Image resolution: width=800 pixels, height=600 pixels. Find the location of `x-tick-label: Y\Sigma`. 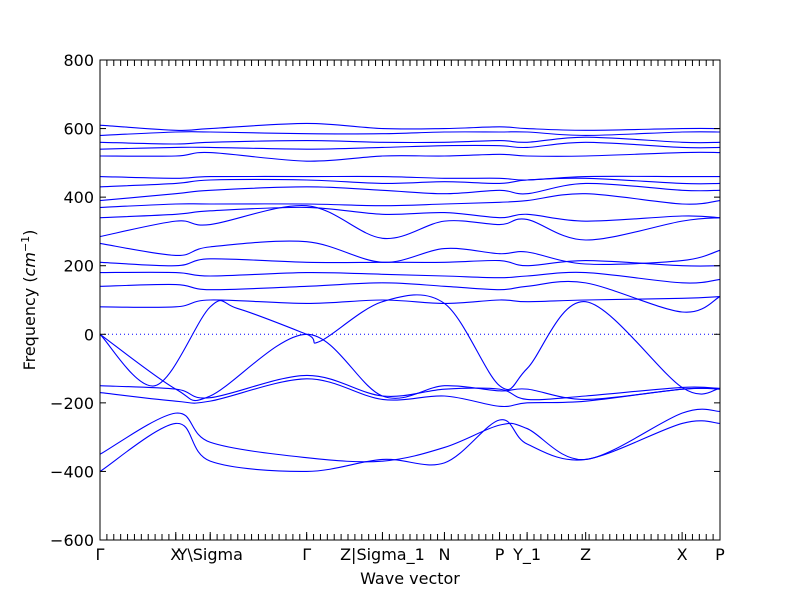

x-tick-label: Y\Sigma is located at coordinates (210, 554).